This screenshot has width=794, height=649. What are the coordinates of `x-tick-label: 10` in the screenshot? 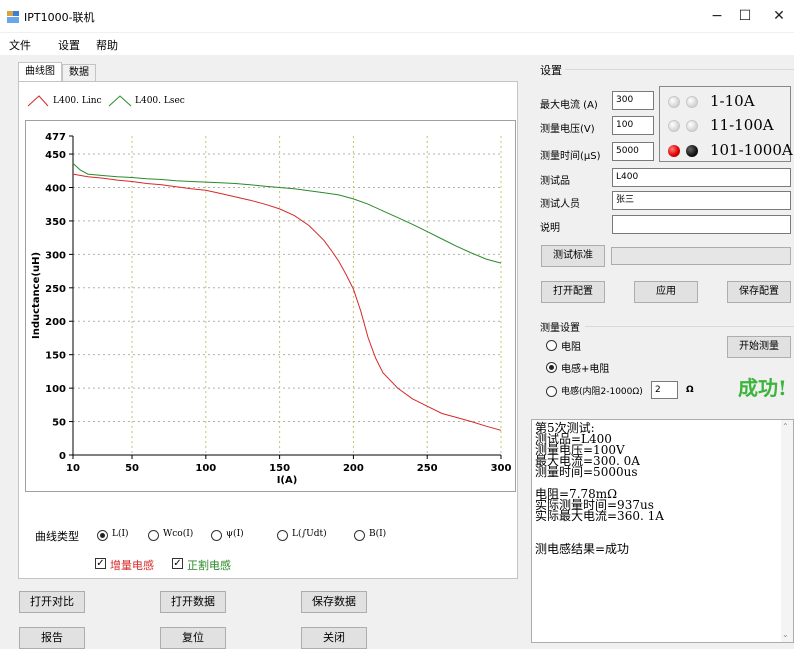 It's located at (73, 468).